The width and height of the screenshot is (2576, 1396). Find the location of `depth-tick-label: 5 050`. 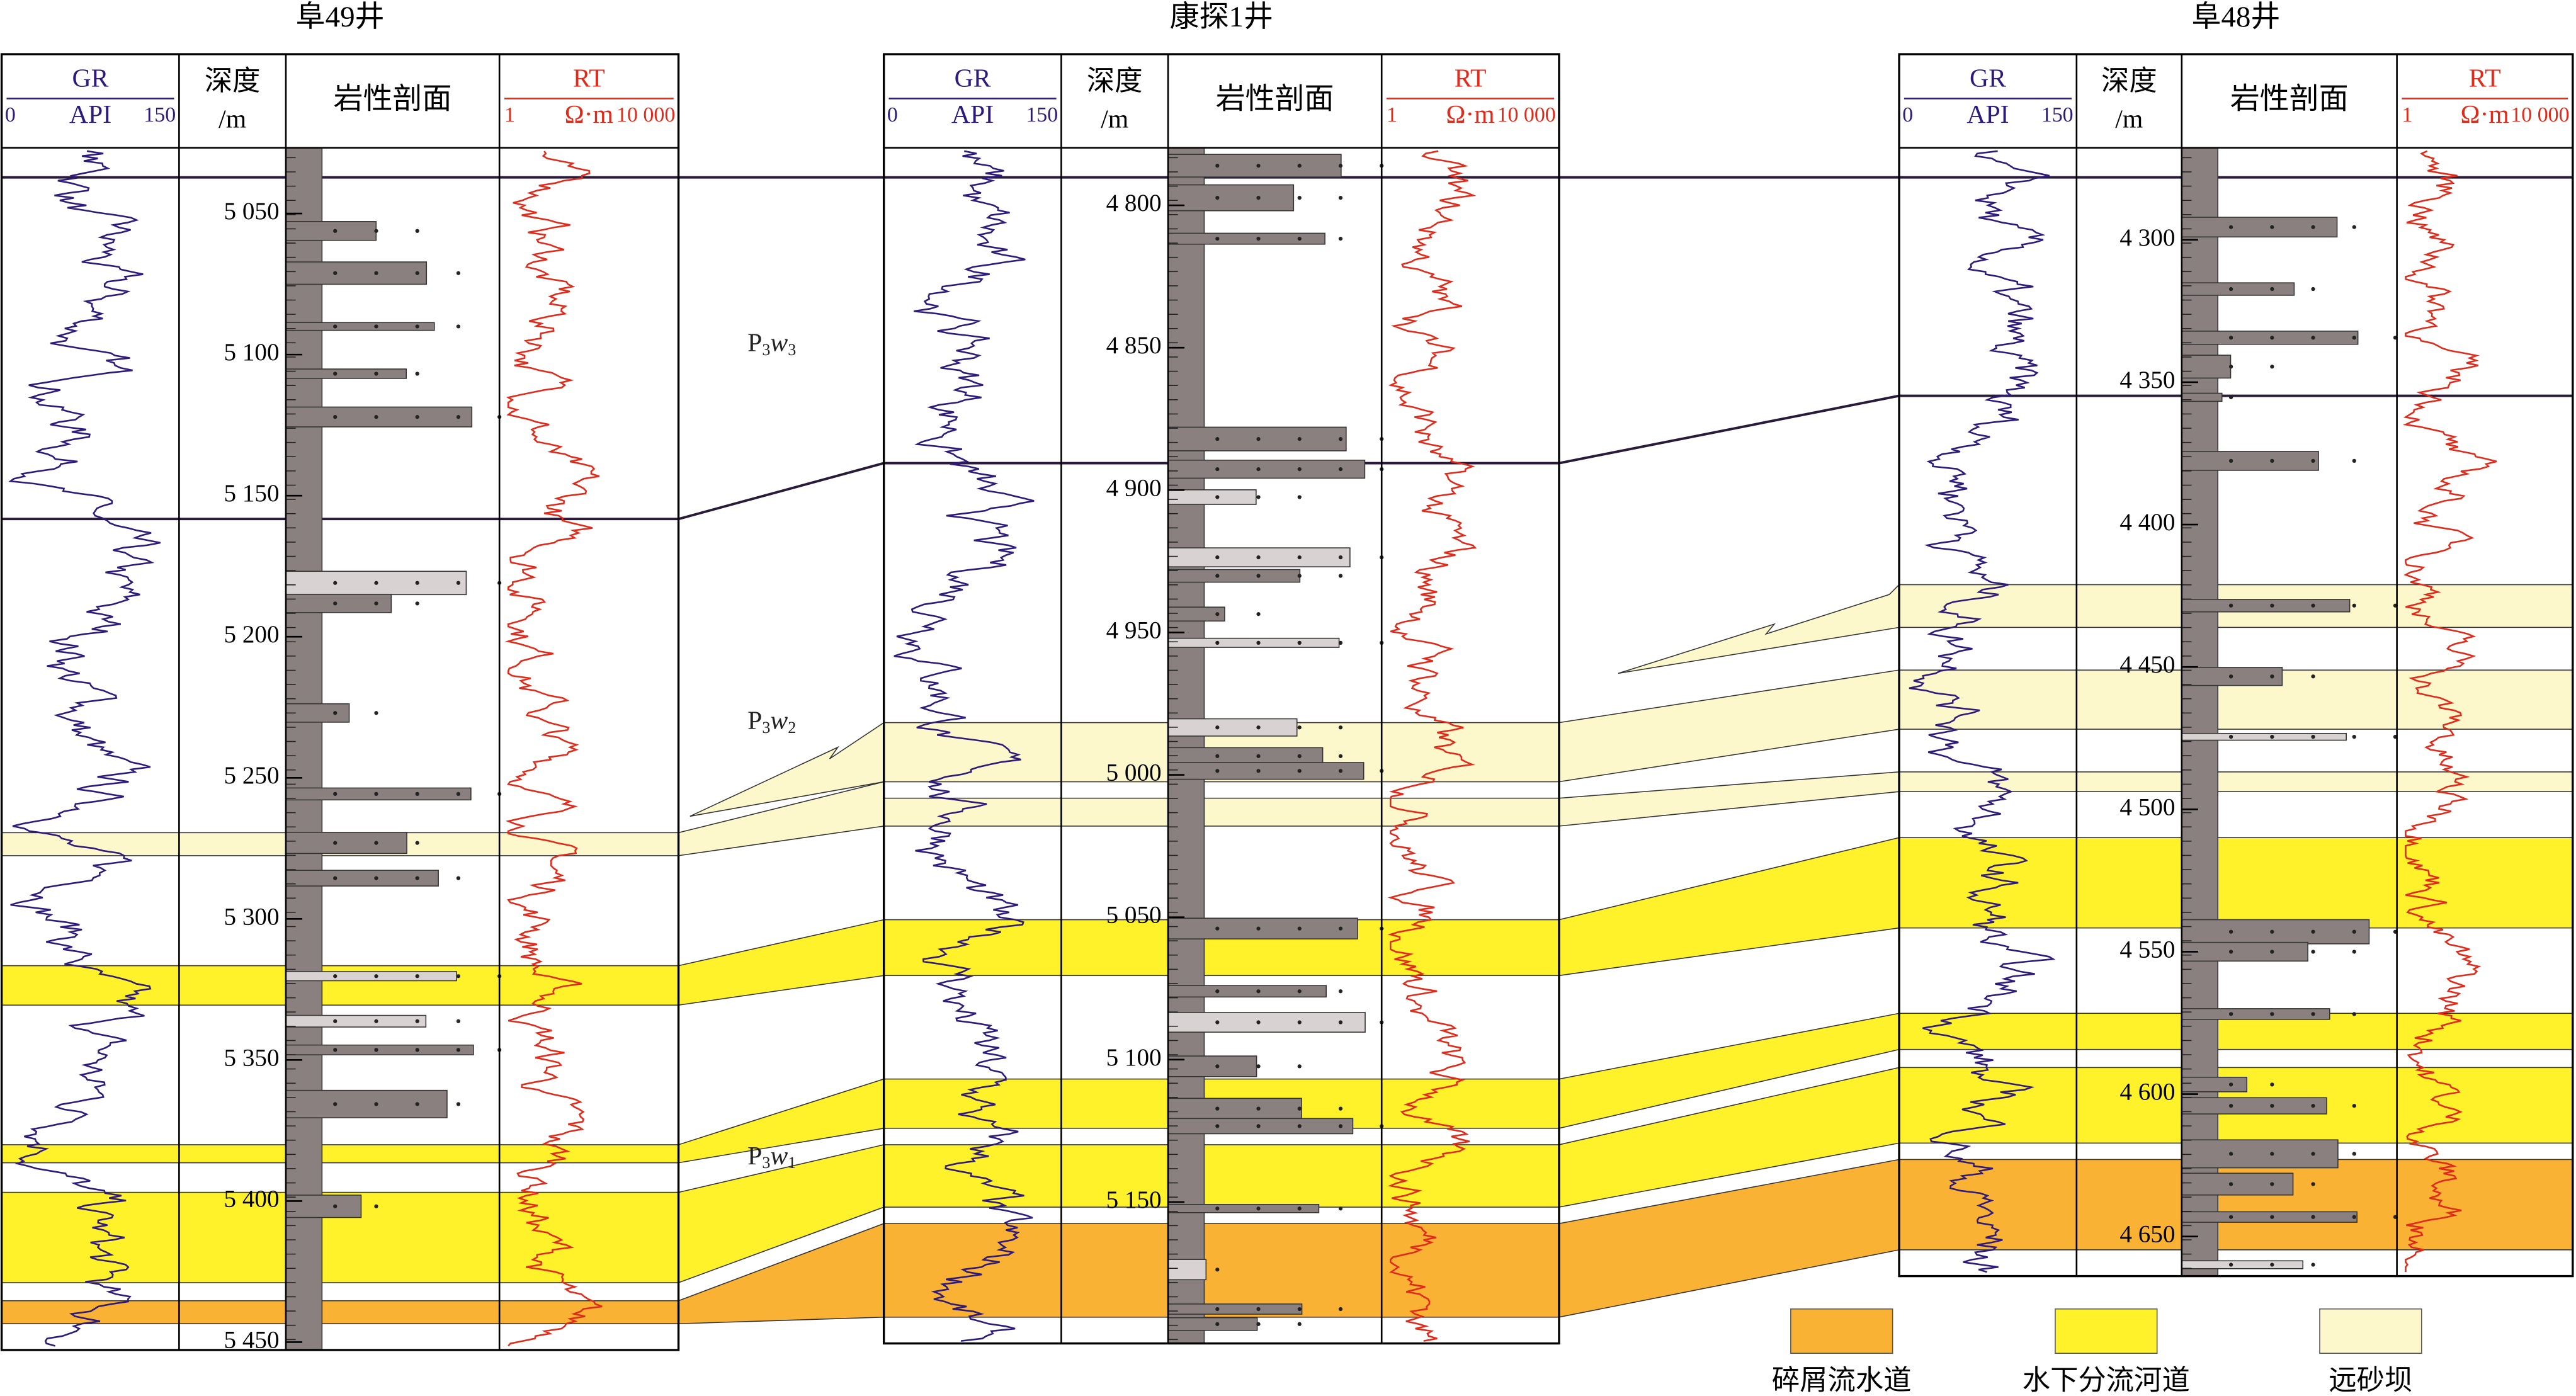

depth-tick-label: 5 050 is located at coordinates (252, 212).